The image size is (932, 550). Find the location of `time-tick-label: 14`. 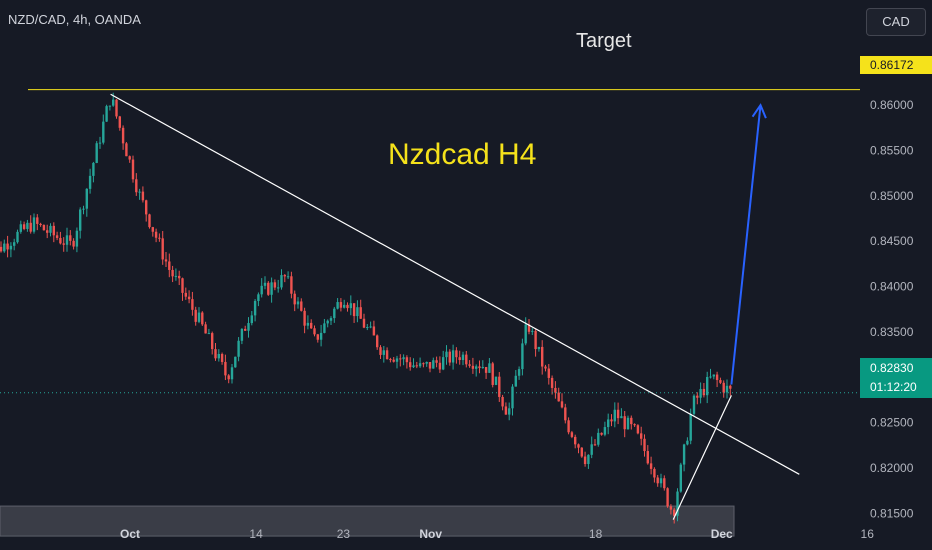

time-tick-label: 14 is located at coordinates (256, 534).